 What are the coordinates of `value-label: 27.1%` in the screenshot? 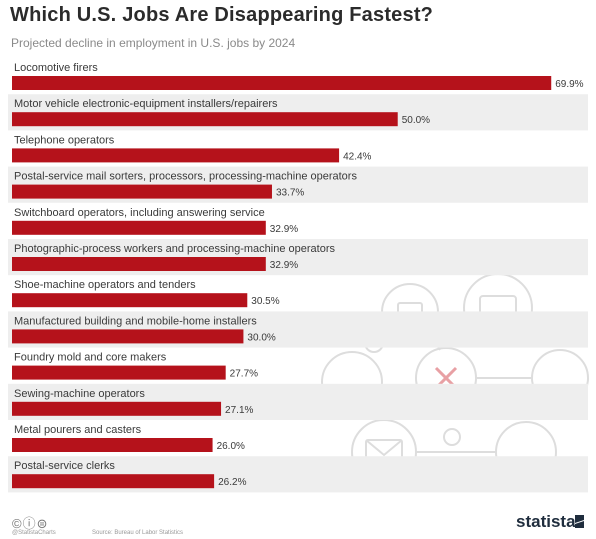 It's located at (239, 410).